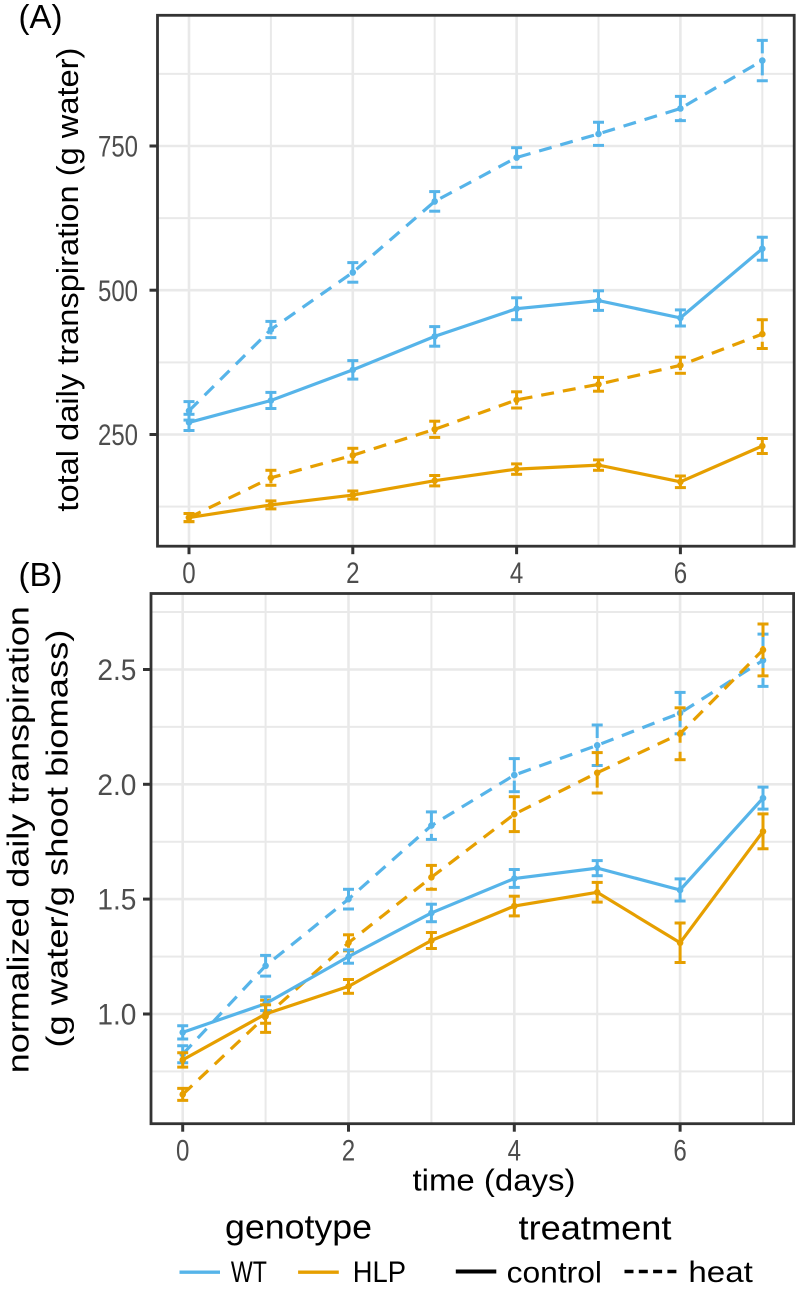 This screenshot has width=800, height=1295. What do you see at coordinates (116, 785) in the screenshot?
I see `svg-text: 2.0` at bounding box center [116, 785].